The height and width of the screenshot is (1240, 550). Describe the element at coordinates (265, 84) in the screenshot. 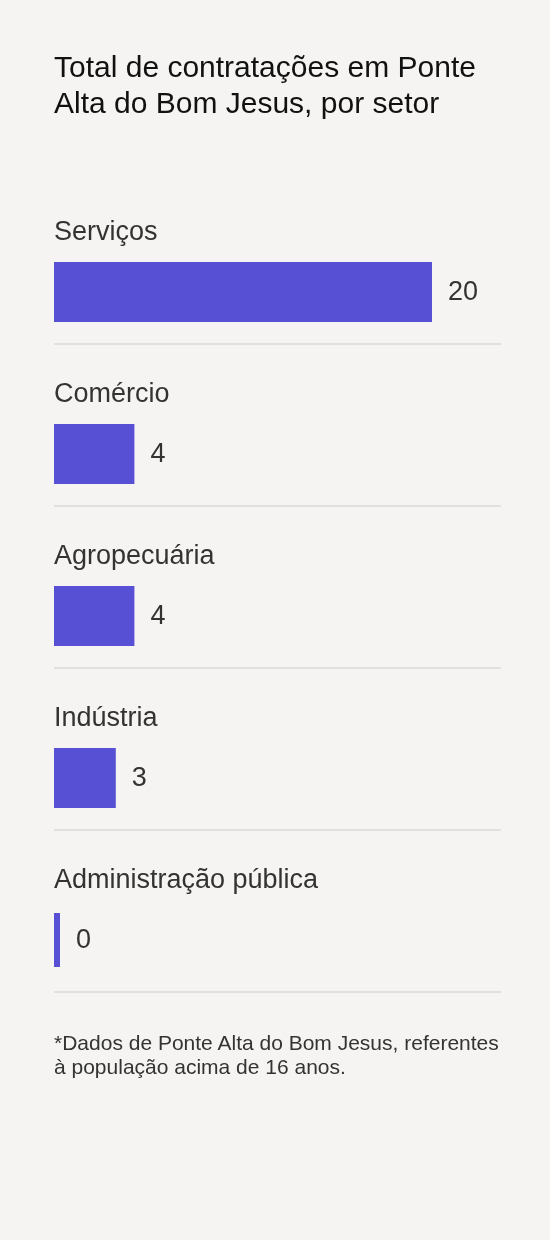

I see `chart-title: Total de contratações em Ponte Alta do Bom Jesus, por setor` at that location.